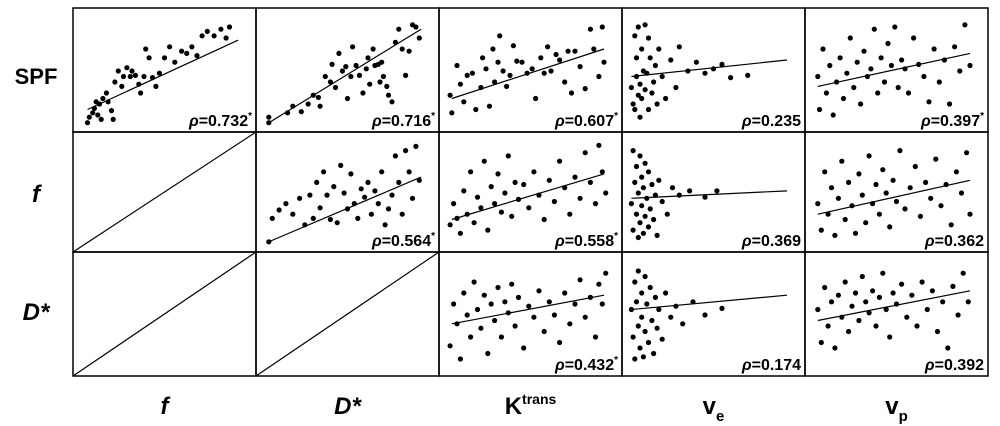 The height and width of the screenshot is (426, 1000). Describe the element at coordinates (403, 120) in the screenshot. I see `correlation-label: ρ=0.716*` at that location.